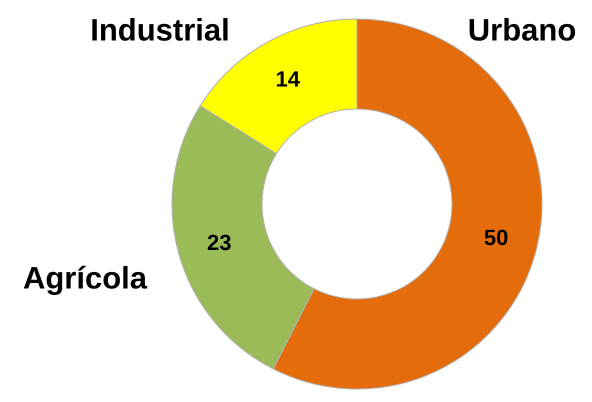 The image size is (592, 402). I want to click on slice-label: Urbano, so click(522, 30).